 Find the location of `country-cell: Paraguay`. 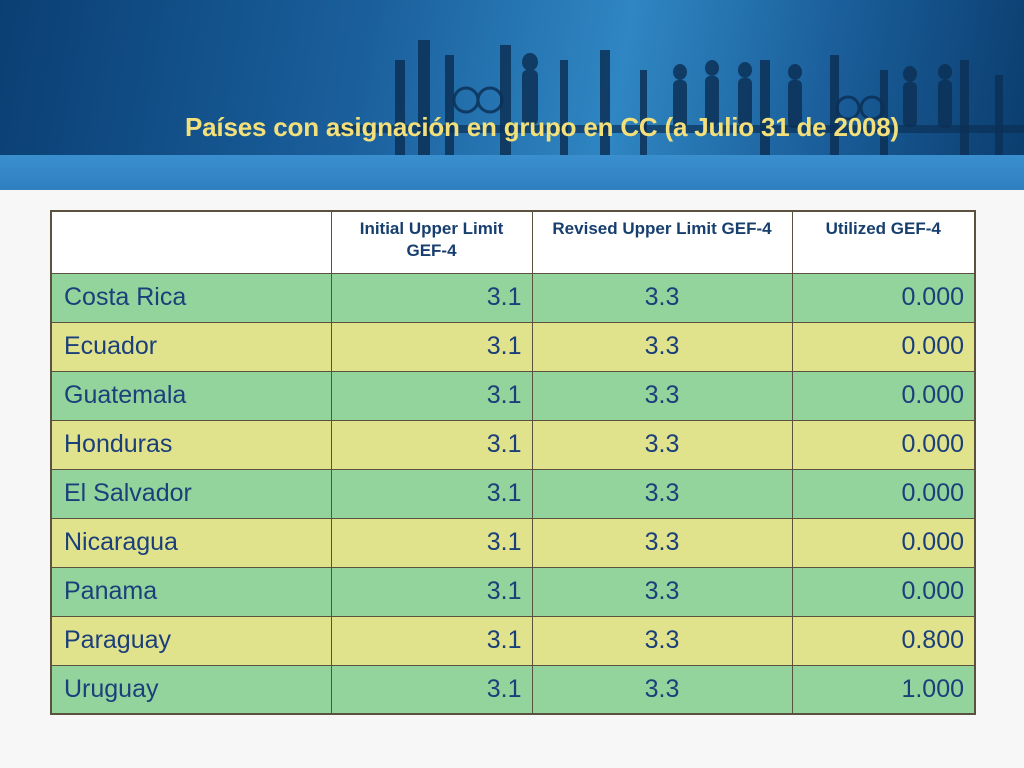

country-cell: Paraguay is located at coordinates (191, 640).